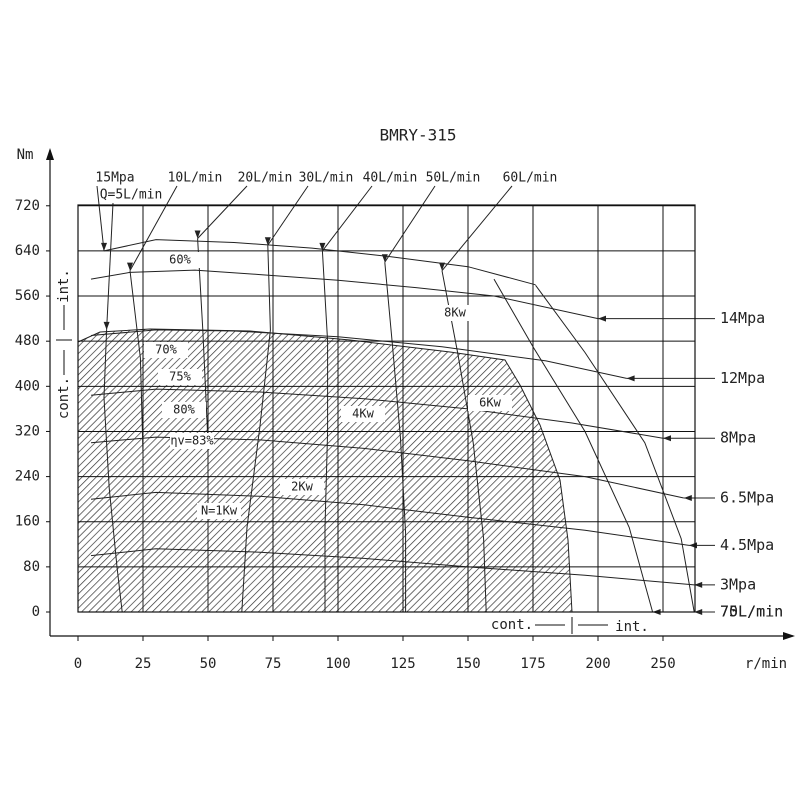 The width and height of the screenshot is (800, 800). Describe the element at coordinates (27, 251) in the screenshot. I see `y-tick-label: 640` at that location.